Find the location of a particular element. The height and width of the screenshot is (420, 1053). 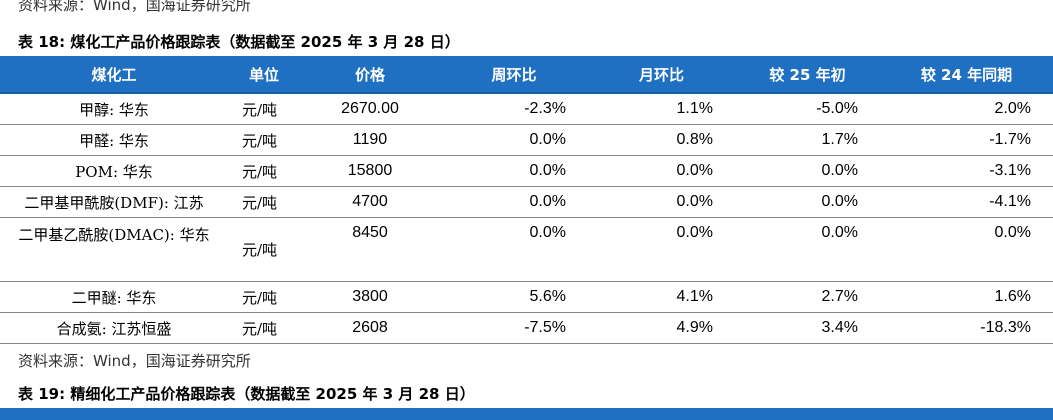

table-cell: 2.7% is located at coordinates (807, 297).